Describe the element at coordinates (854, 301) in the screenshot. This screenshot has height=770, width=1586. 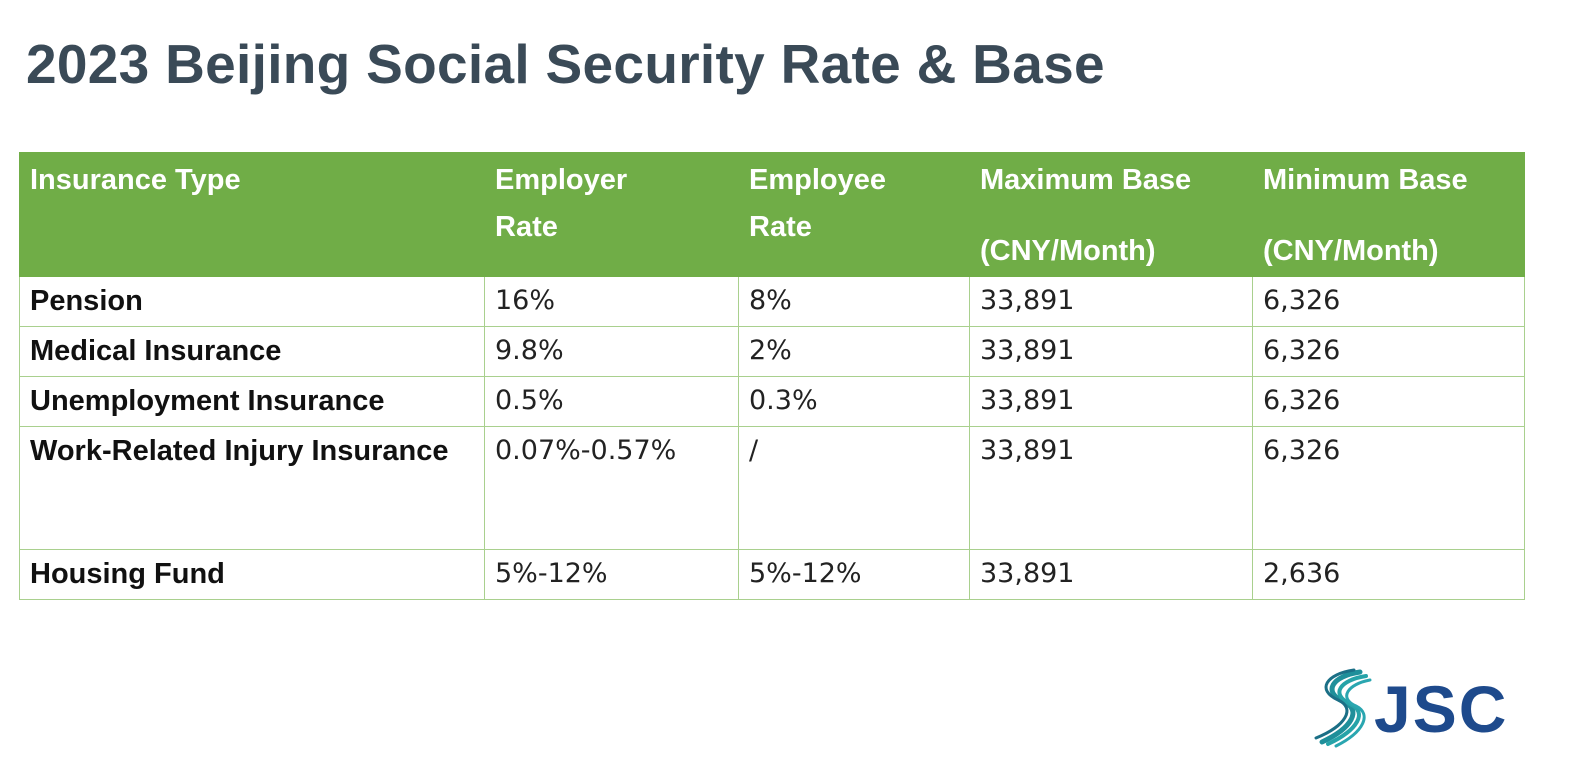
I see `employee-rate-cell: 8%` at that location.